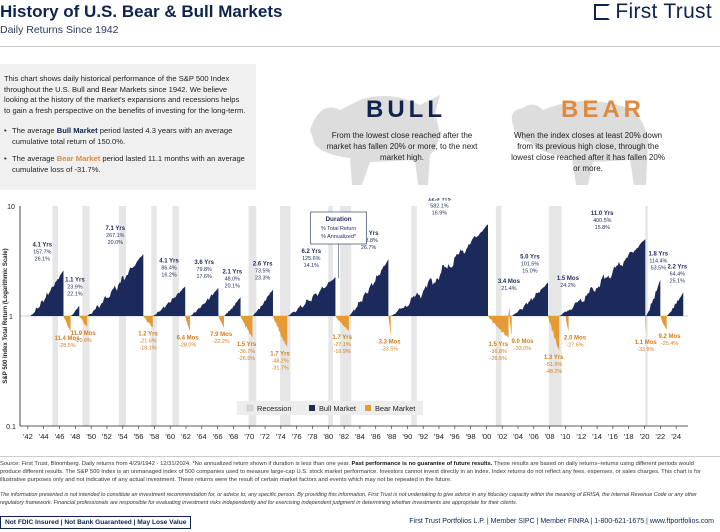 This screenshot has height=532, width=720. I want to click on legend-swatch-recession, so click(250, 408).